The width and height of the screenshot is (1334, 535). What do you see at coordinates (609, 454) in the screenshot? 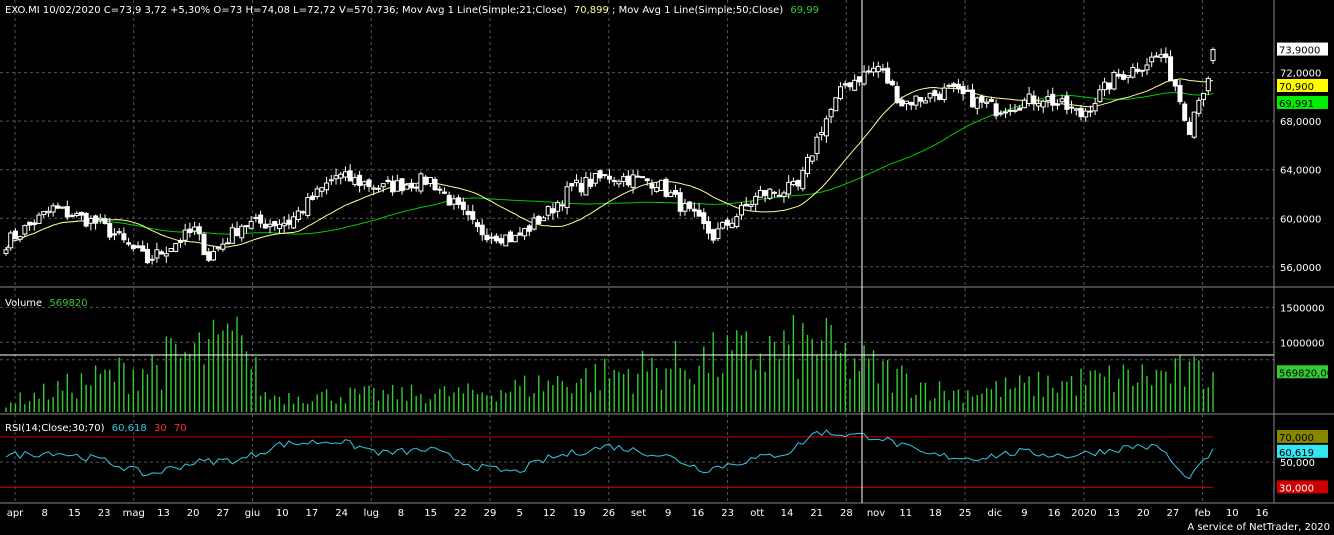
I see `rsi-series` at bounding box center [609, 454].